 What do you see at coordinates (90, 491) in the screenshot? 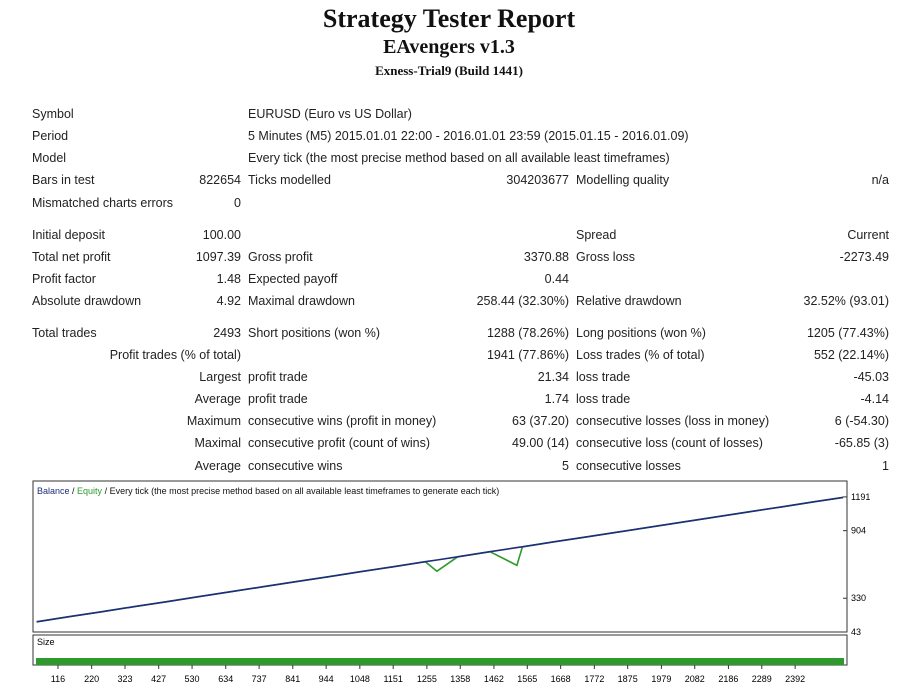
I see `legend-entry: Equity` at bounding box center [90, 491].